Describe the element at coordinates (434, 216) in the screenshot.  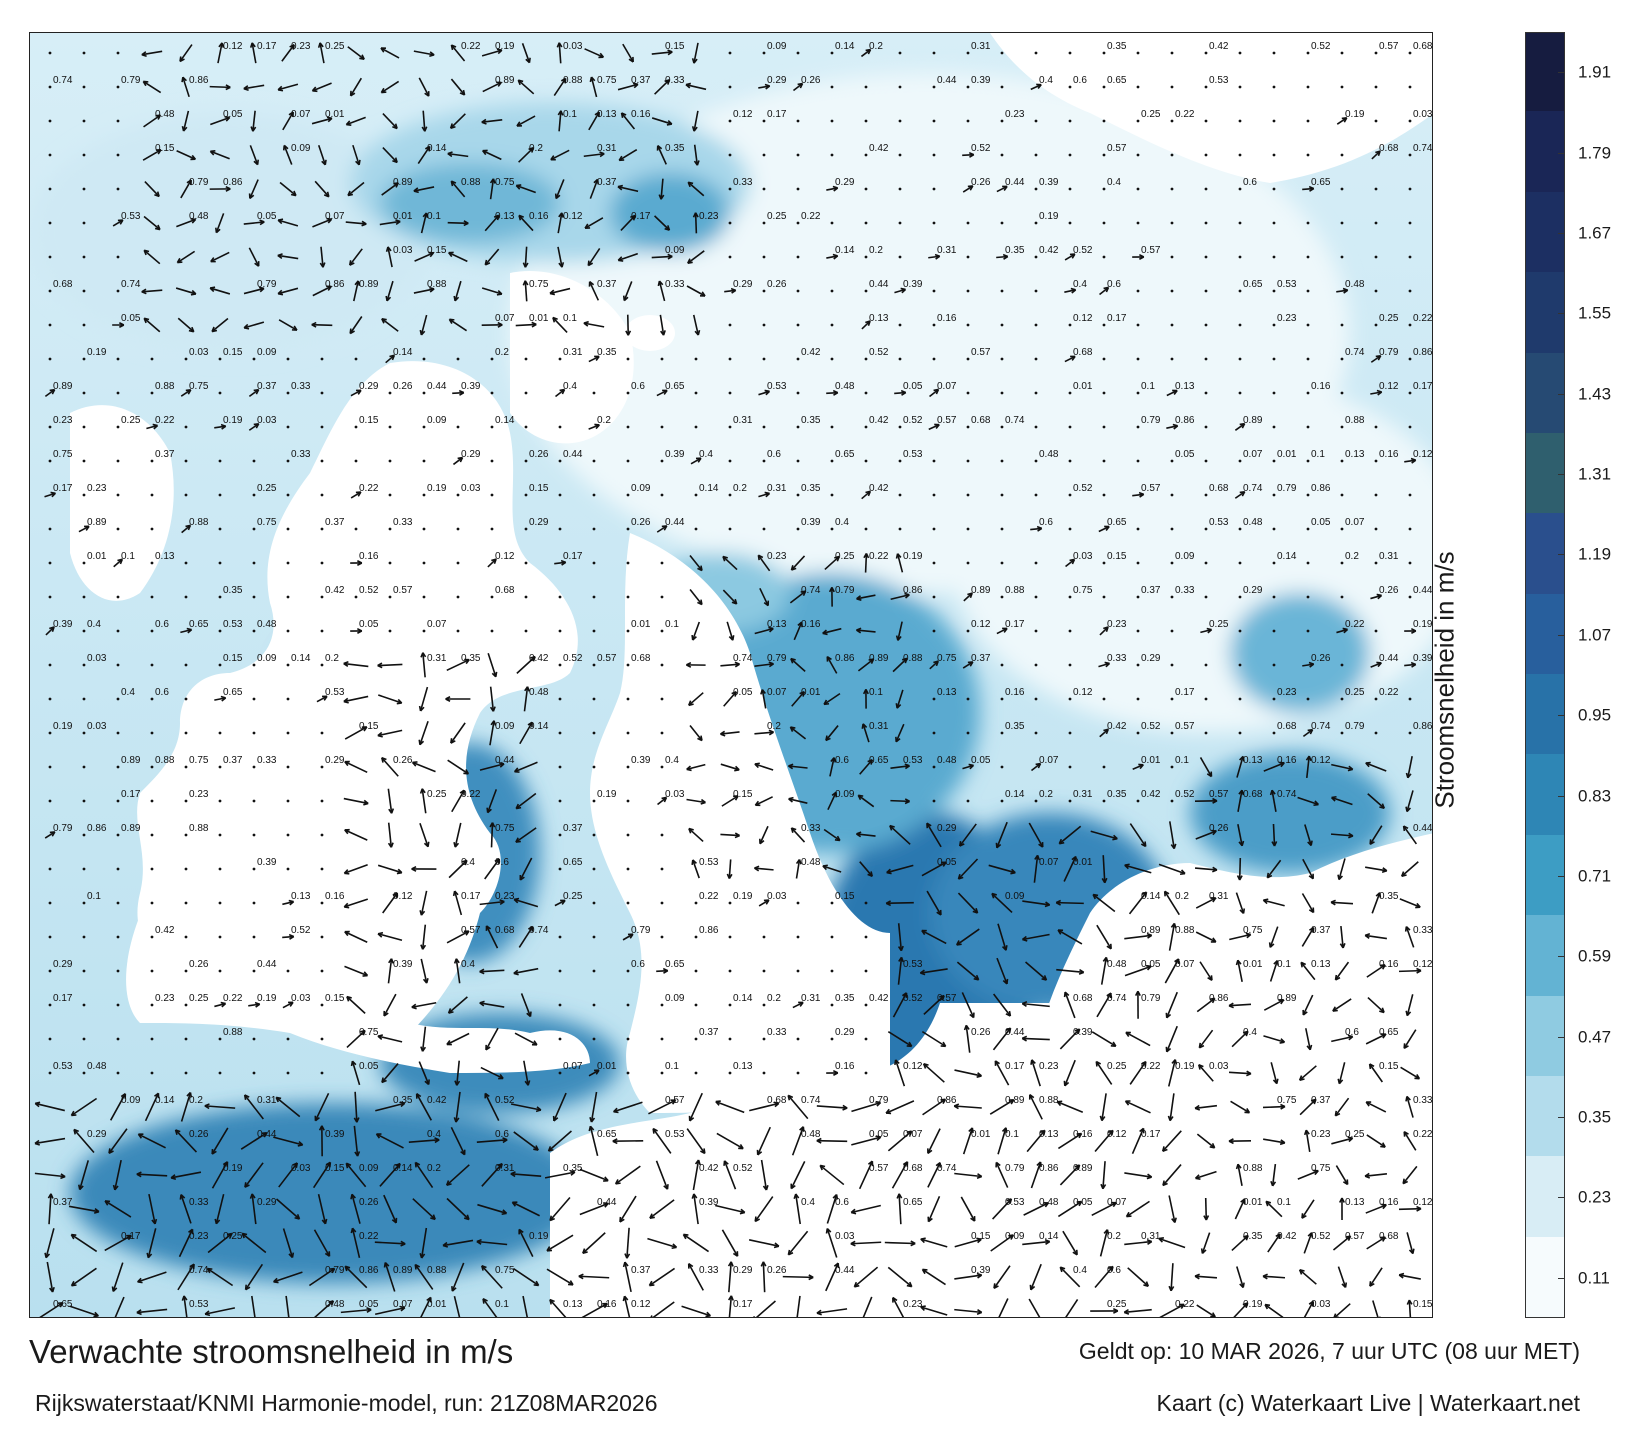
I see `speed-value-label: 0.1` at that location.